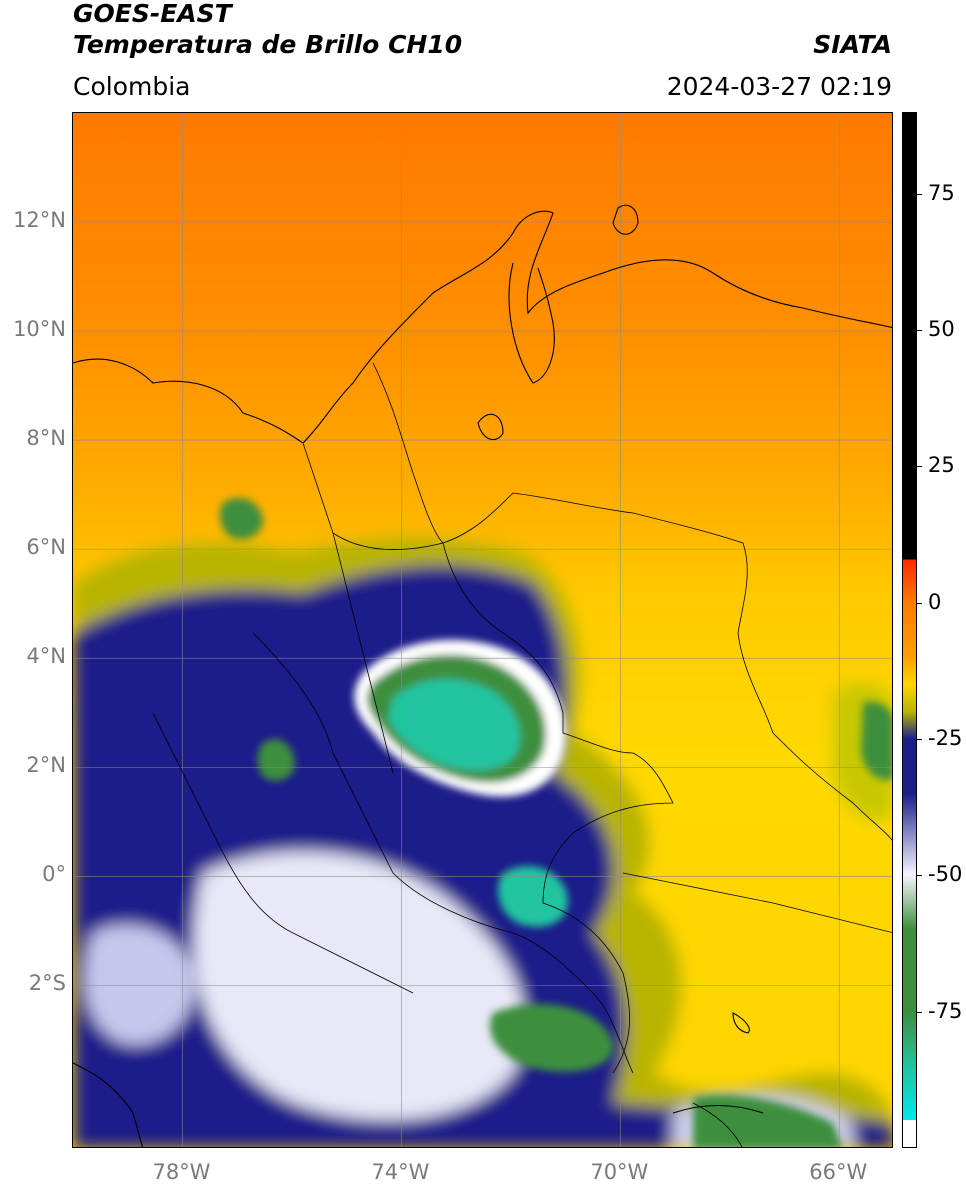 This screenshot has height=1190, width=966. What do you see at coordinates (47, 983) in the screenshot?
I see `latitude-label: 2°S` at bounding box center [47, 983].